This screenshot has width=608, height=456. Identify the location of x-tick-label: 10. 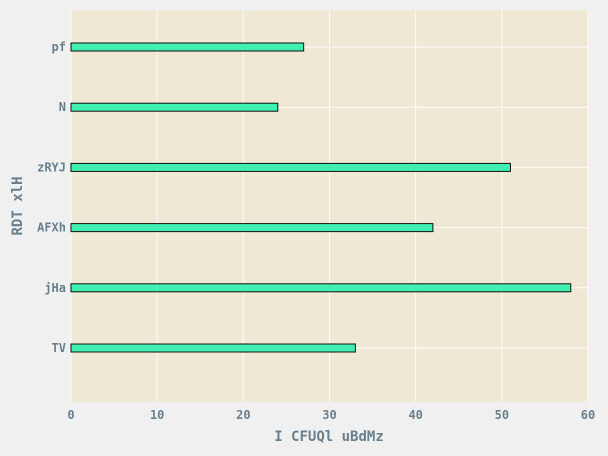
(157, 415).